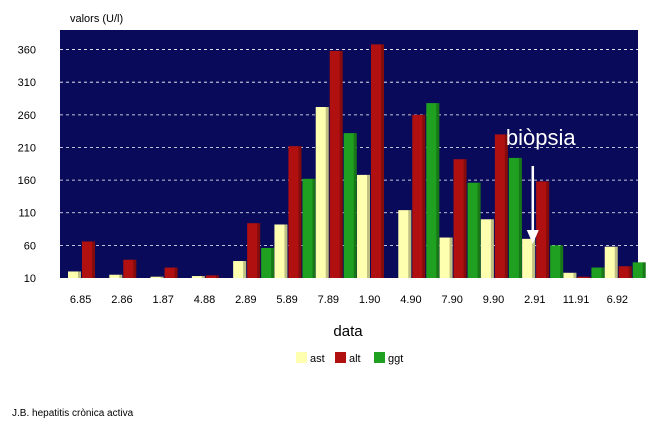  Describe the element at coordinates (80, 300) in the screenshot. I see `x-tick-label: 6.85` at that location.